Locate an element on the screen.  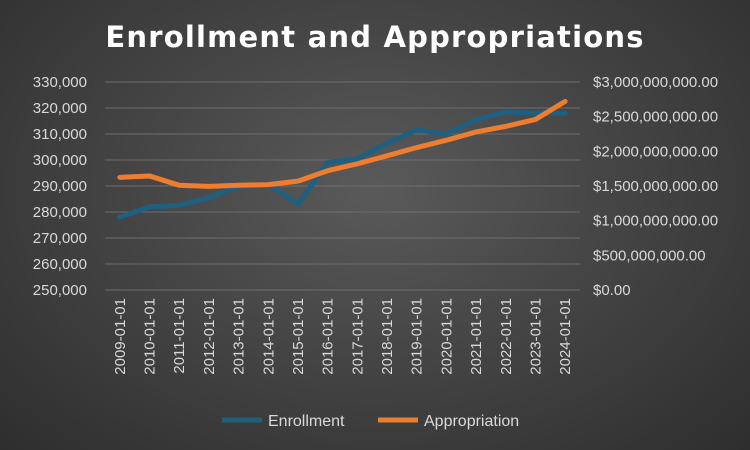
right-tick-label: $1,000,000,000.00 is located at coordinates (655, 221).